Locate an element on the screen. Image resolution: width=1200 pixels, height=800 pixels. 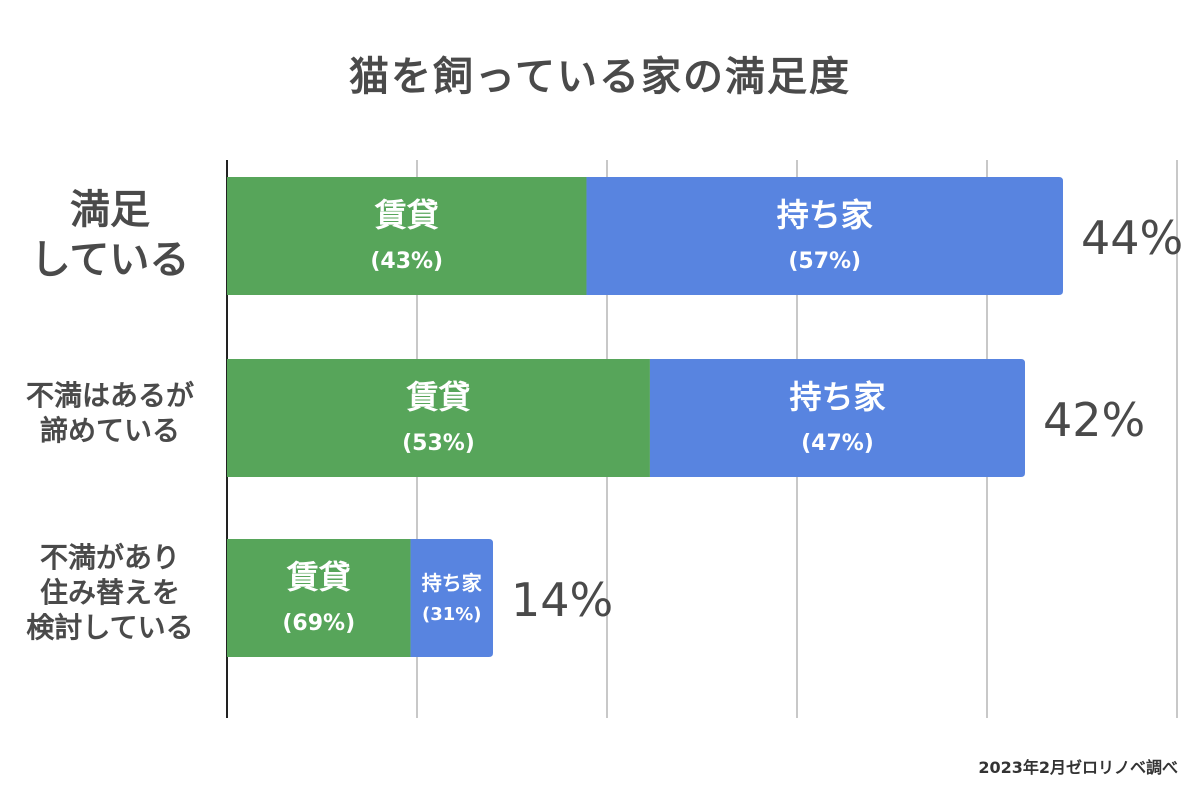
category-label-resigned: 不満はあるが 諦めている is located at coordinates (109, 413).